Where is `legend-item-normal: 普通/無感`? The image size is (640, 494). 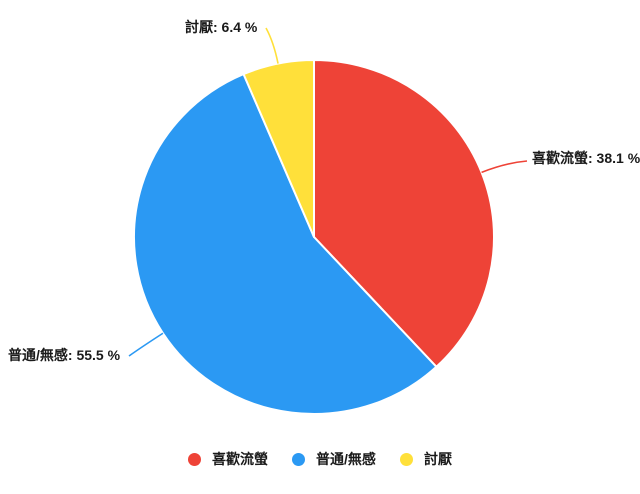 legend-item-normal: 普通/無感 is located at coordinates (334, 459).